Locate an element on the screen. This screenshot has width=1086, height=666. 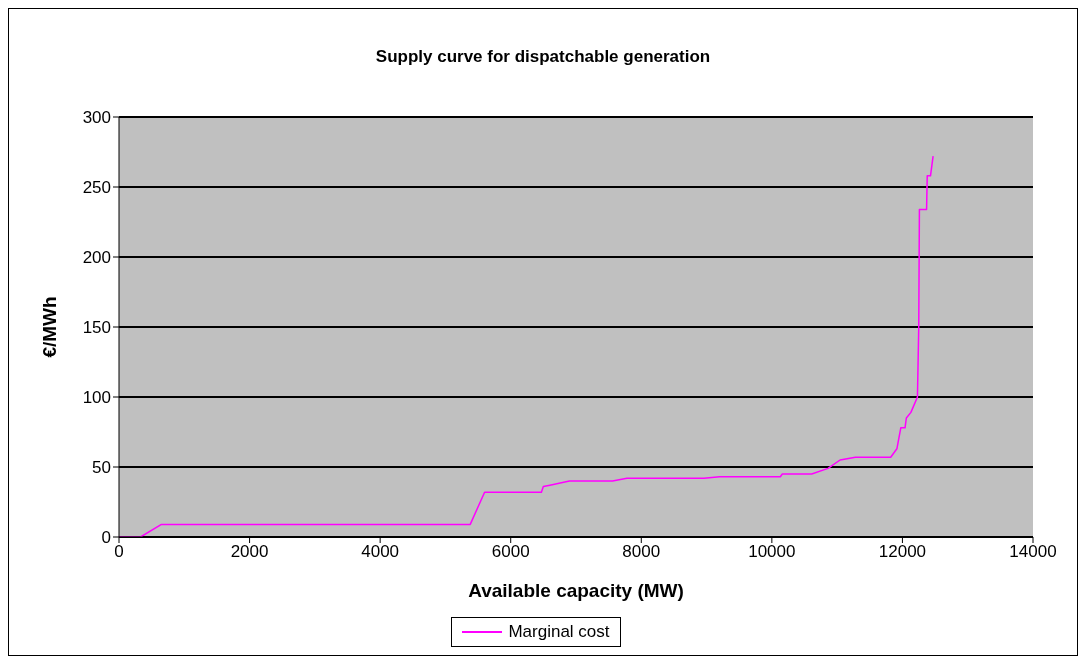
x-tick-label: 4000 is located at coordinates (380, 552).